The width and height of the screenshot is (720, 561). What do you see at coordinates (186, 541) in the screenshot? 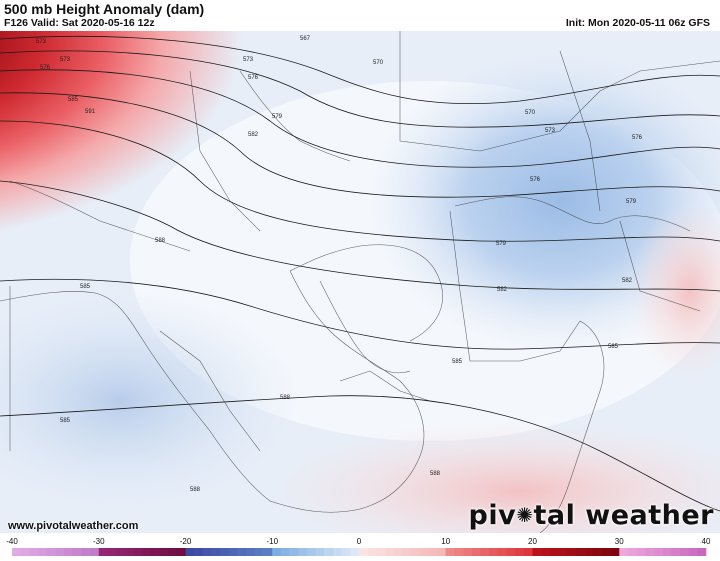
I see `colorbar-tick-label: -20` at bounding box center [186, 541].